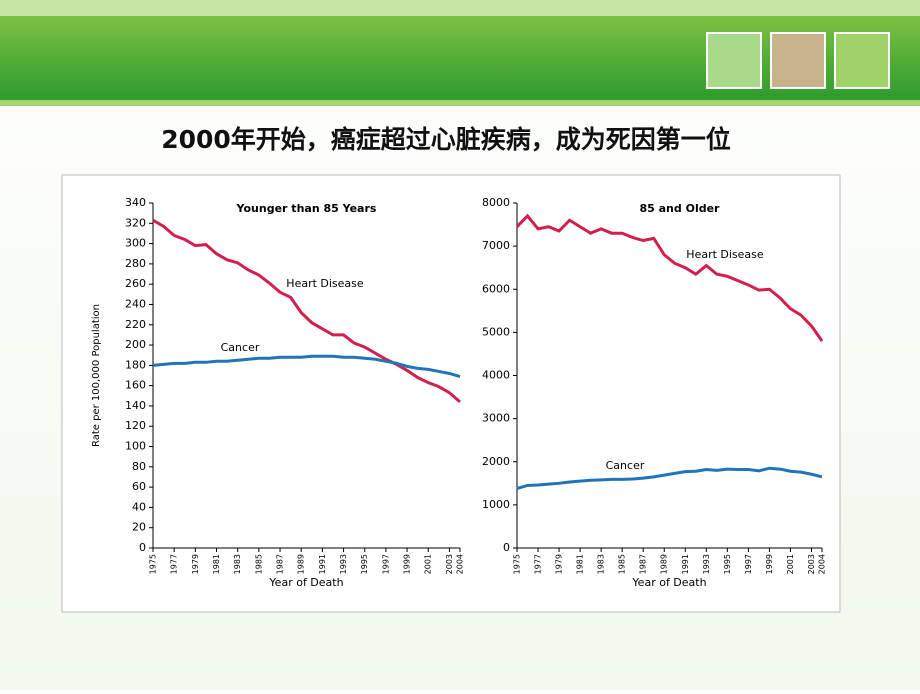 The image size is (920, 694). Describe the element at coordinates (135, 263) in the screenshot. I see `y-tick-label: 280` at that location.